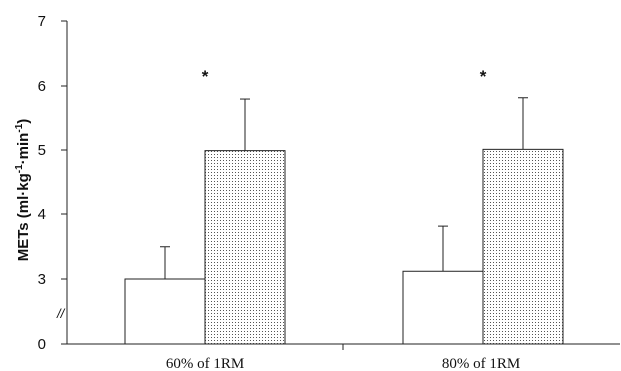 This screenshot has height=371, width=621. I want to click on y-tick-label-7: 7, so click(42, 21).